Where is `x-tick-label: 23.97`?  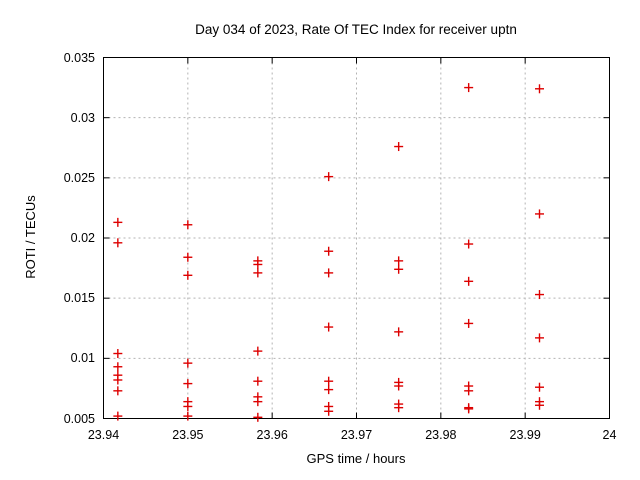 x-tick-label: 23.97 is located at coordinates (356, 435).